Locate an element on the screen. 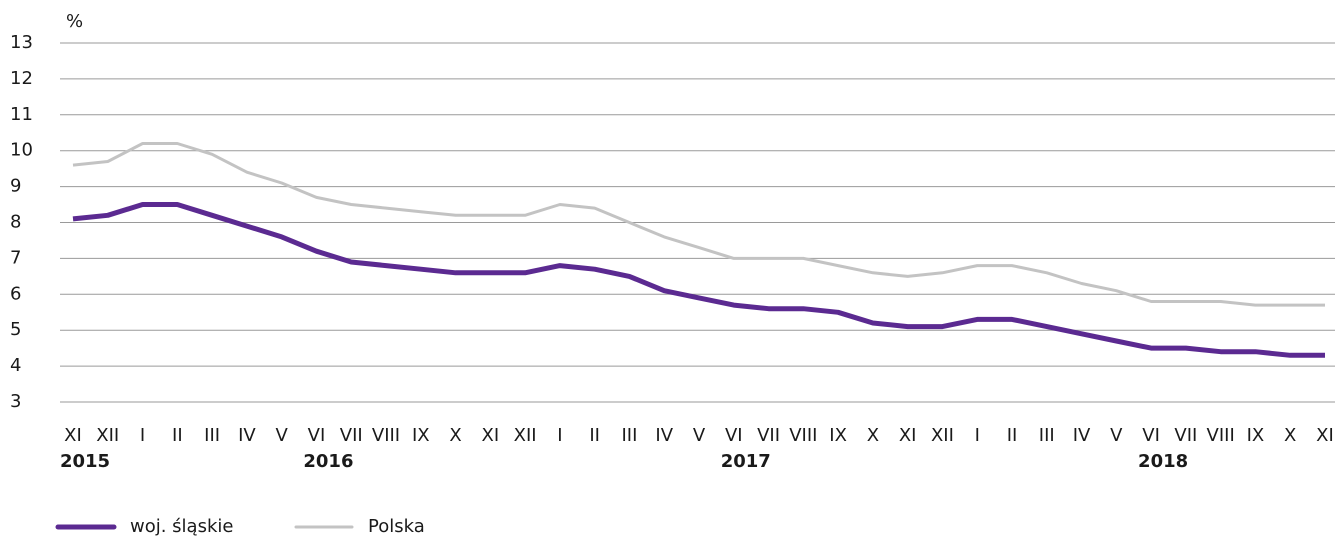 The width and height of the screenshot is (1335, 540). y-tick-label: 5 is located at coordinates (15, 329).